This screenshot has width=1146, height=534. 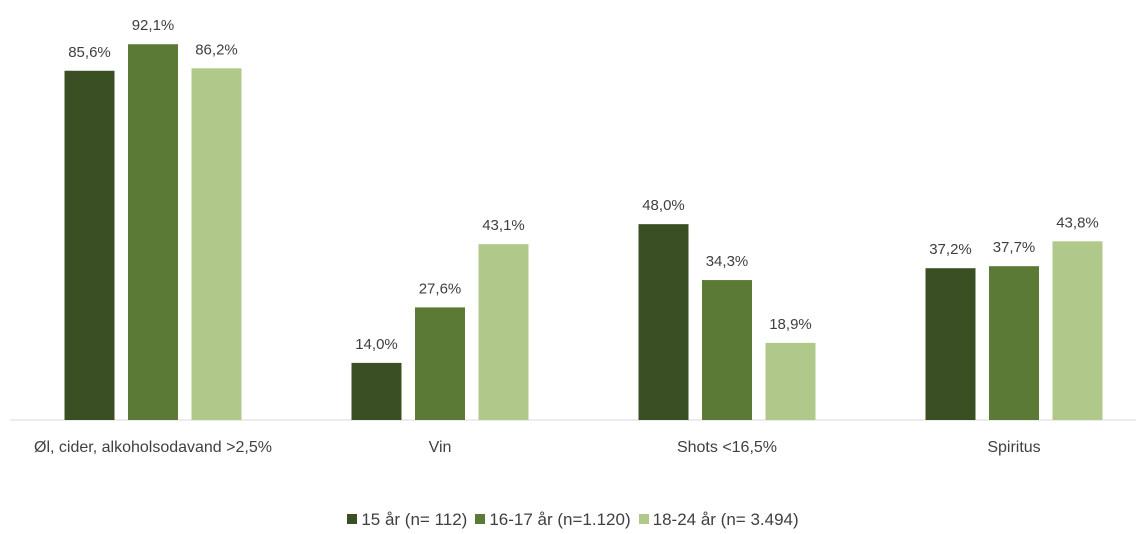 What do you see at coordinates (89, 52) in the screenshot?
I see `data-label: 85,6%` at bounding box center [89, 52].